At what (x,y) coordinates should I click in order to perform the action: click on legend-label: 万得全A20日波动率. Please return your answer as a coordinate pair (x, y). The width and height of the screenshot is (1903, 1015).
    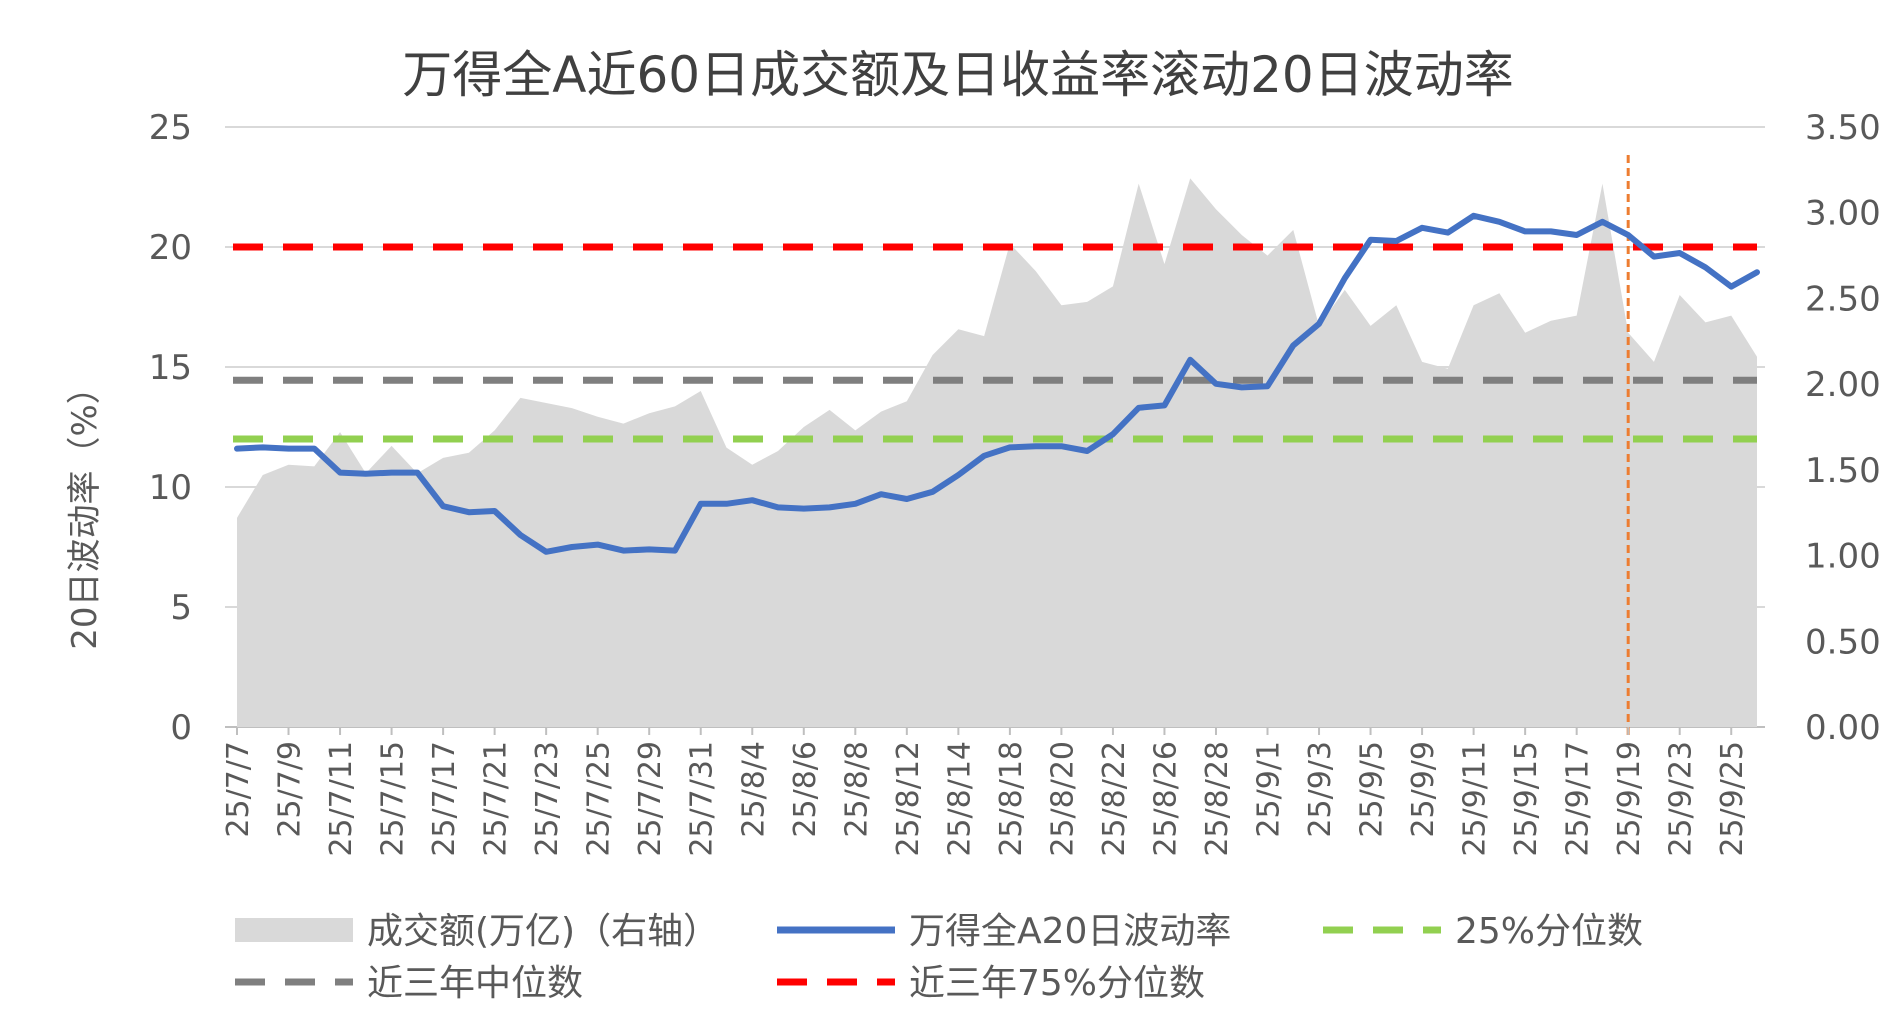
    Looking at the image, I should click on (1070, 931).